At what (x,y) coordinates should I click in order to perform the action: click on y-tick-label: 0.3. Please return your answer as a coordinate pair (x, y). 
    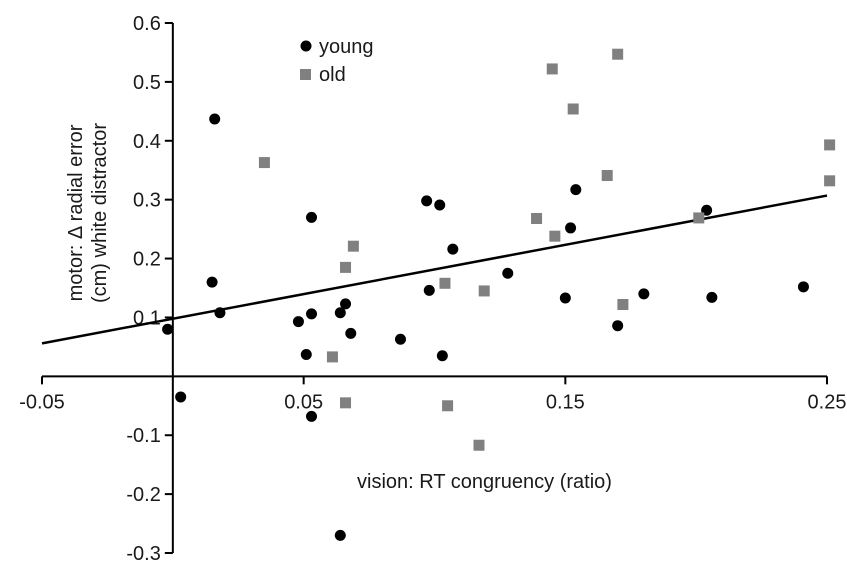
    Looking at the image, I should click on (147, 201).